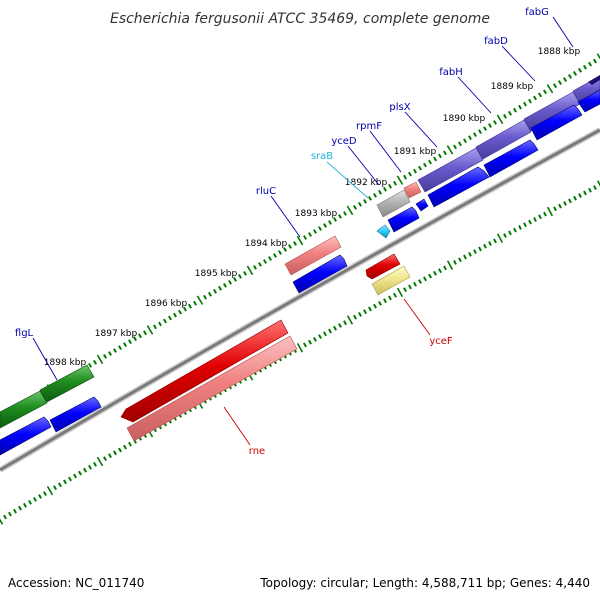 The image size is (600, 600). I want to click on gene-label-rluC: rluC, so click(266, 191).